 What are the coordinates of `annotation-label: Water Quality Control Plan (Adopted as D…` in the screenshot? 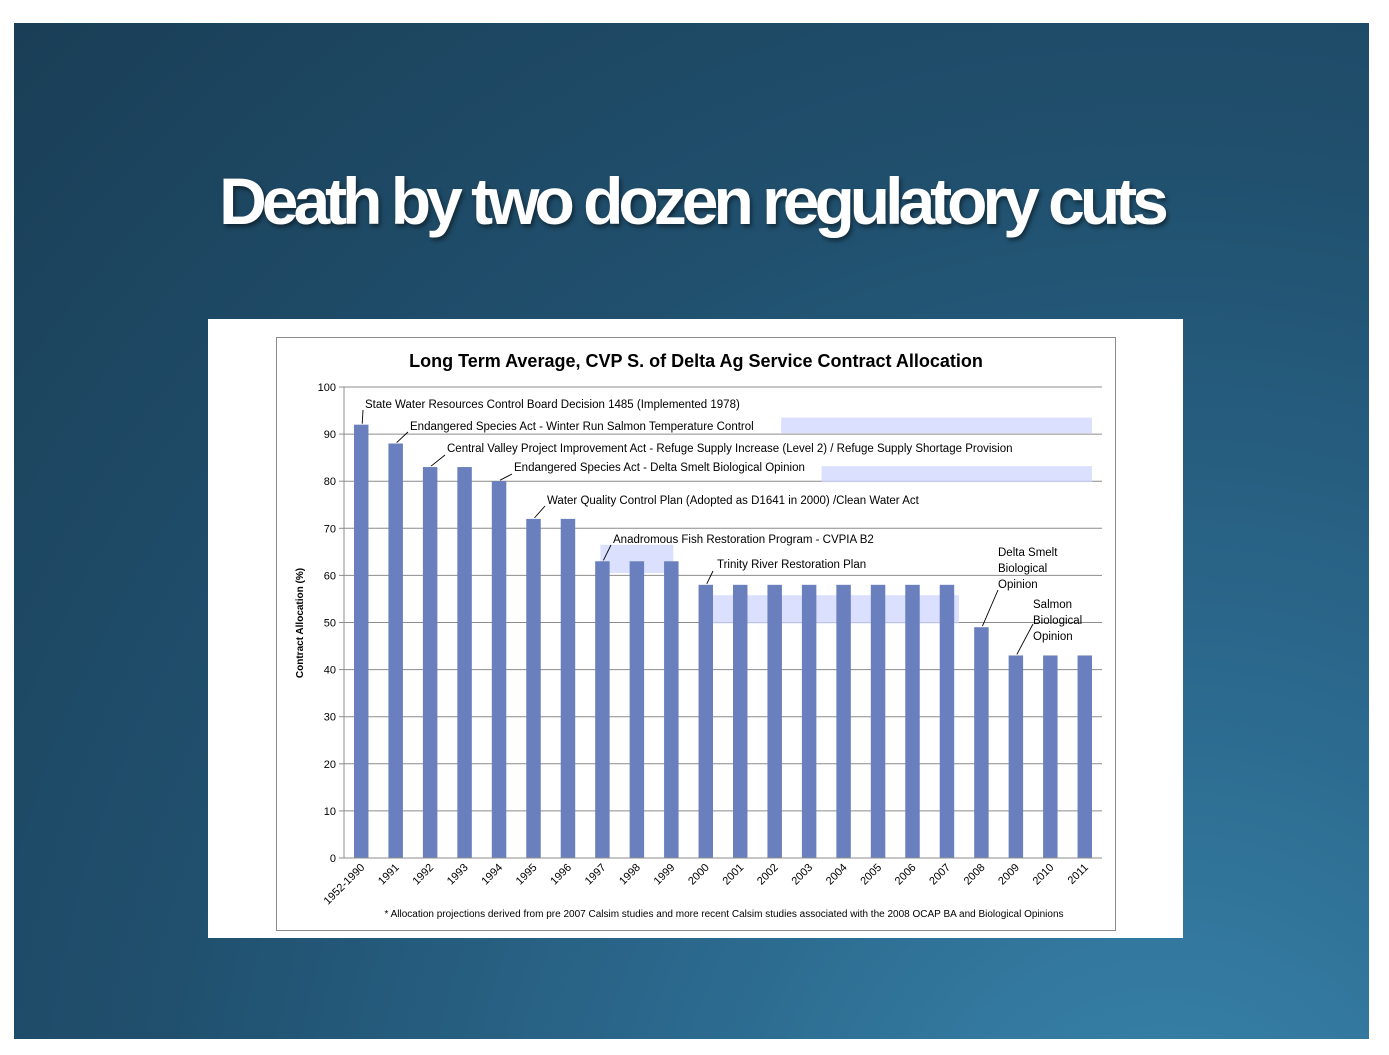 It's located at (733, 501).